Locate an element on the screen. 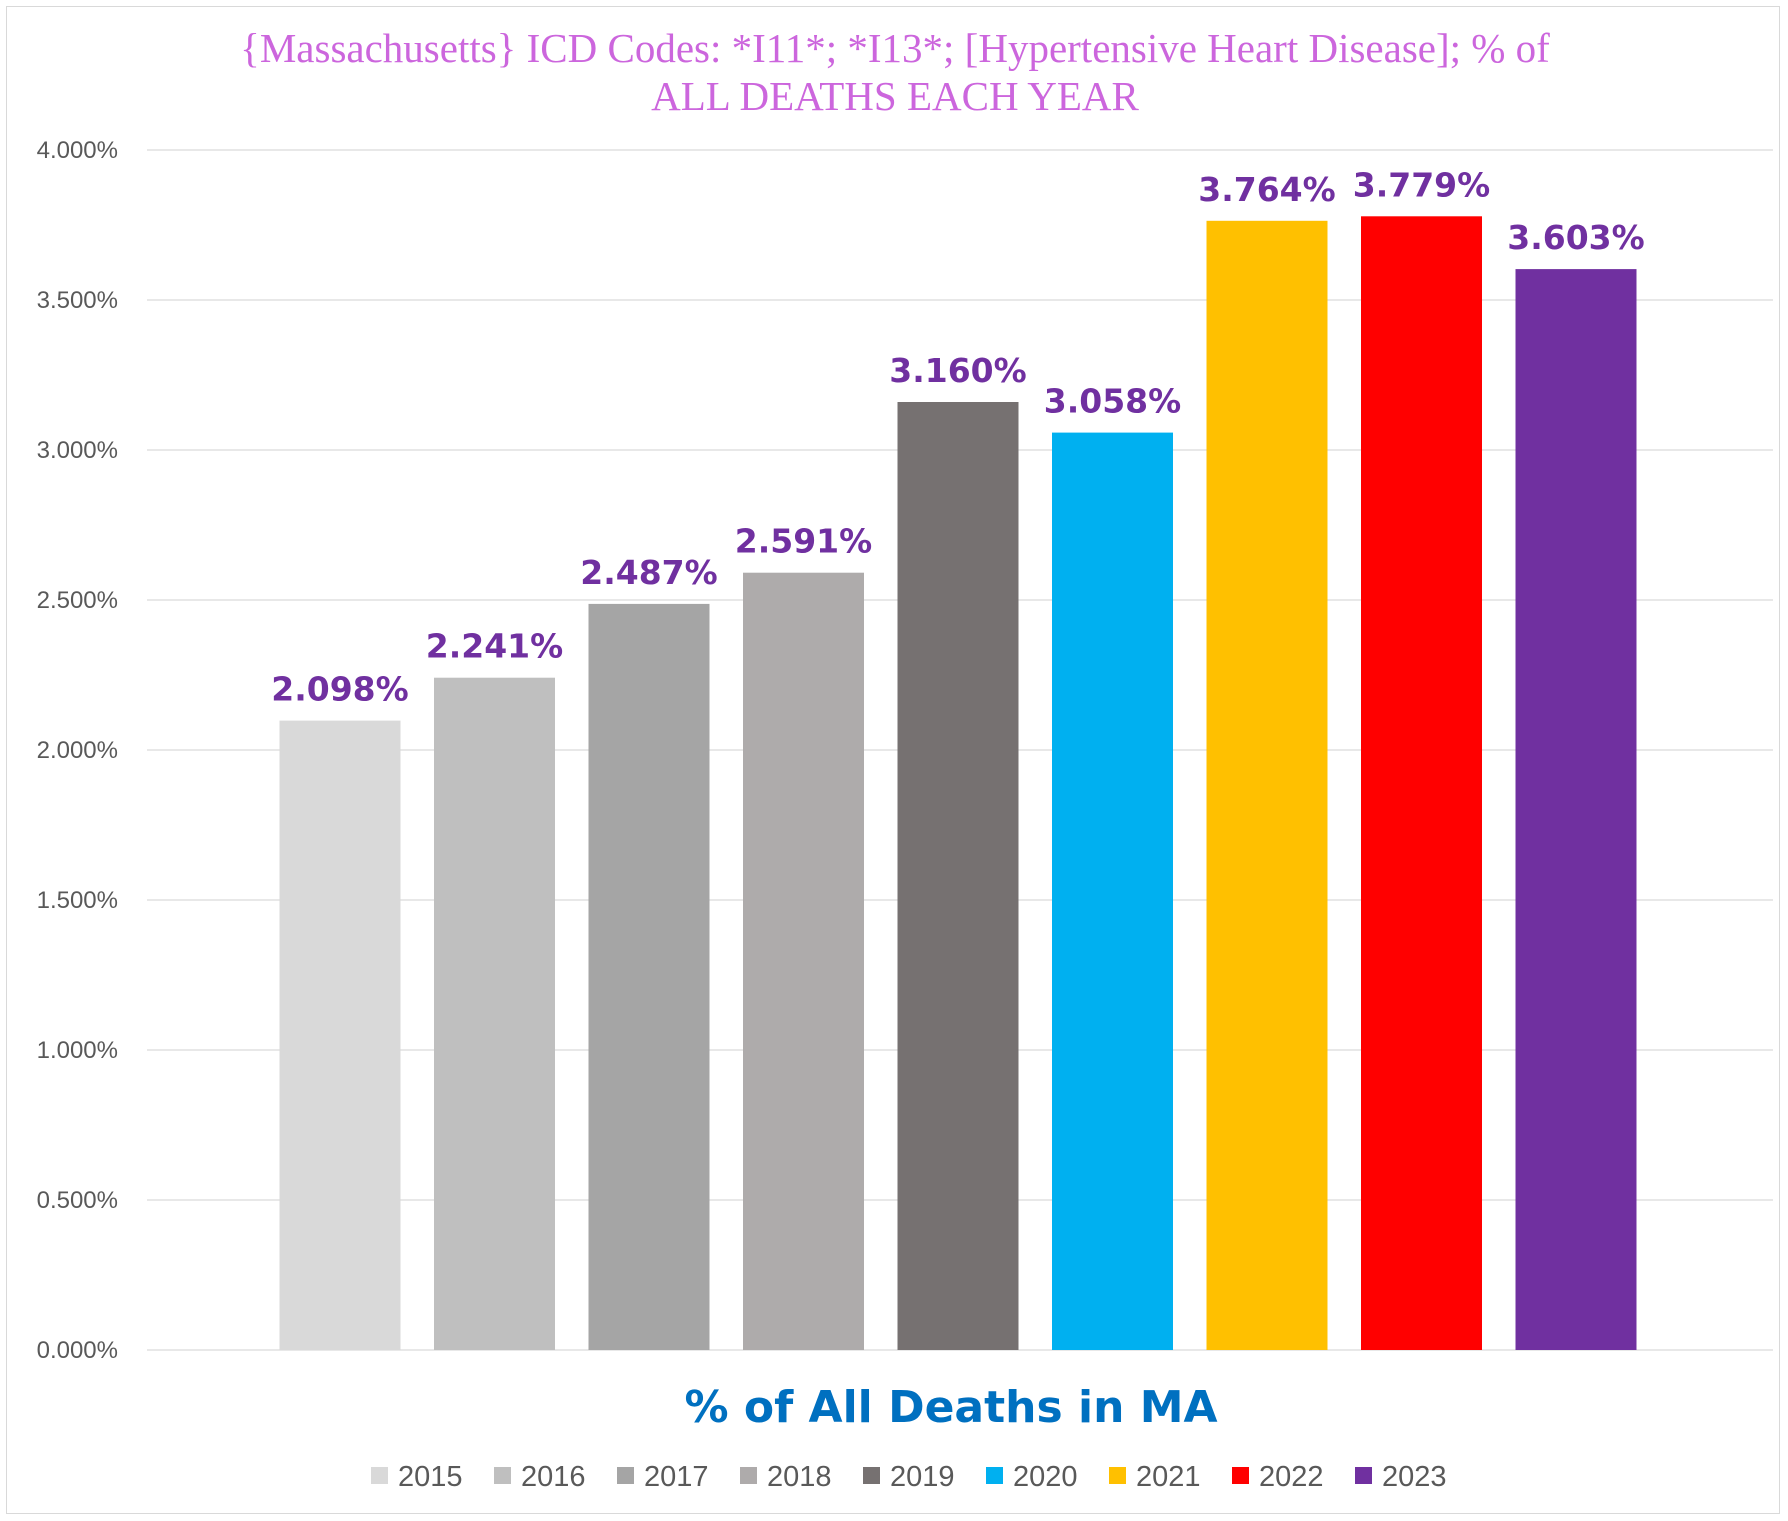 The height and width of the screenshot is (1521, 1788). x-axis-title: % of All Deaths in MA is located at coordinates (950, 1407).